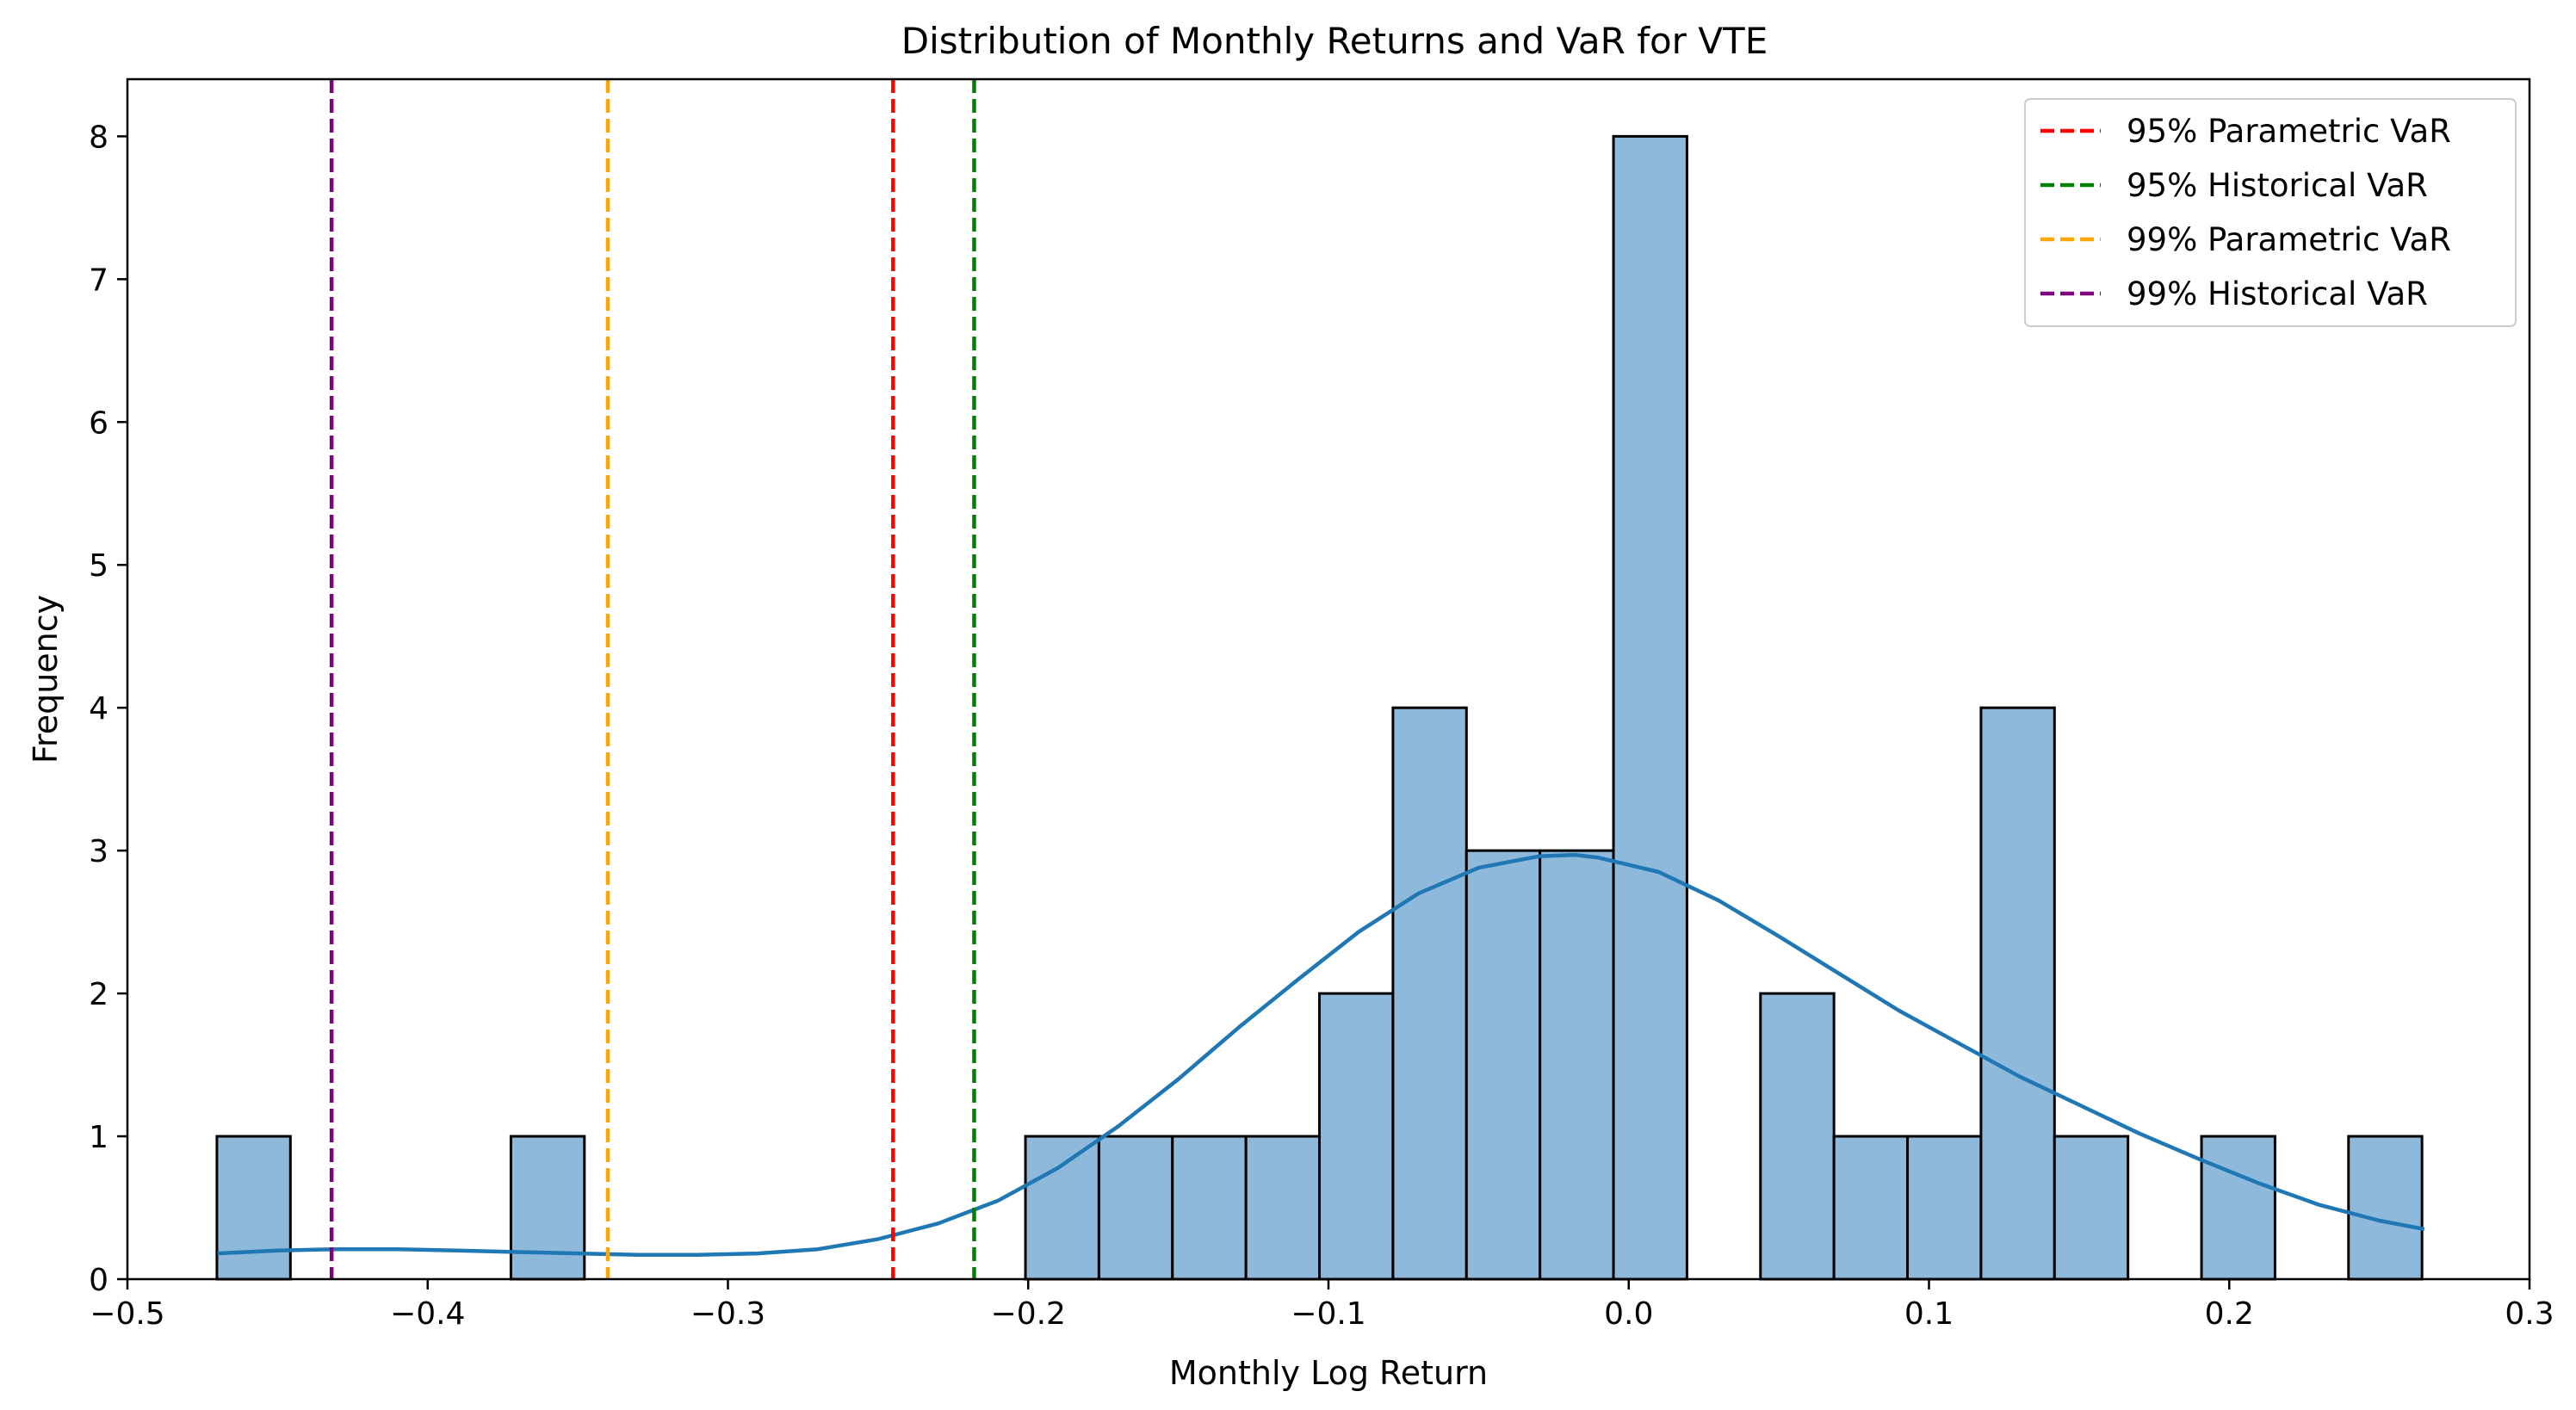  Describe the element at coordinates (98, 1281) in the screenshot. I see `y-tick-label: 0` at that location.